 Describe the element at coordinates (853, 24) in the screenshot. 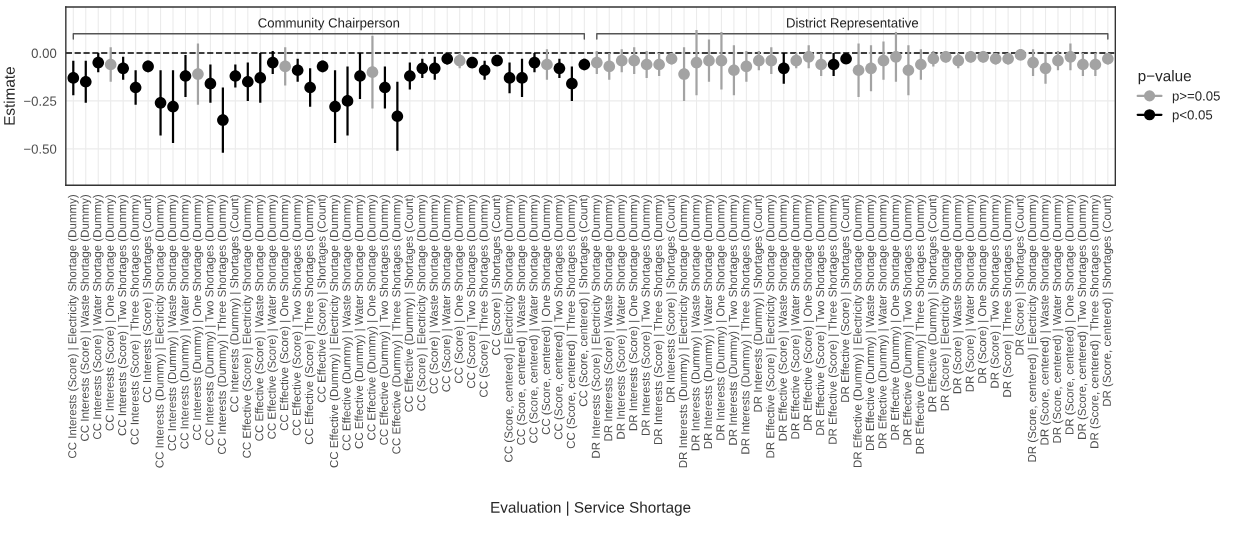

I see `annotation: District Representative` at that location.